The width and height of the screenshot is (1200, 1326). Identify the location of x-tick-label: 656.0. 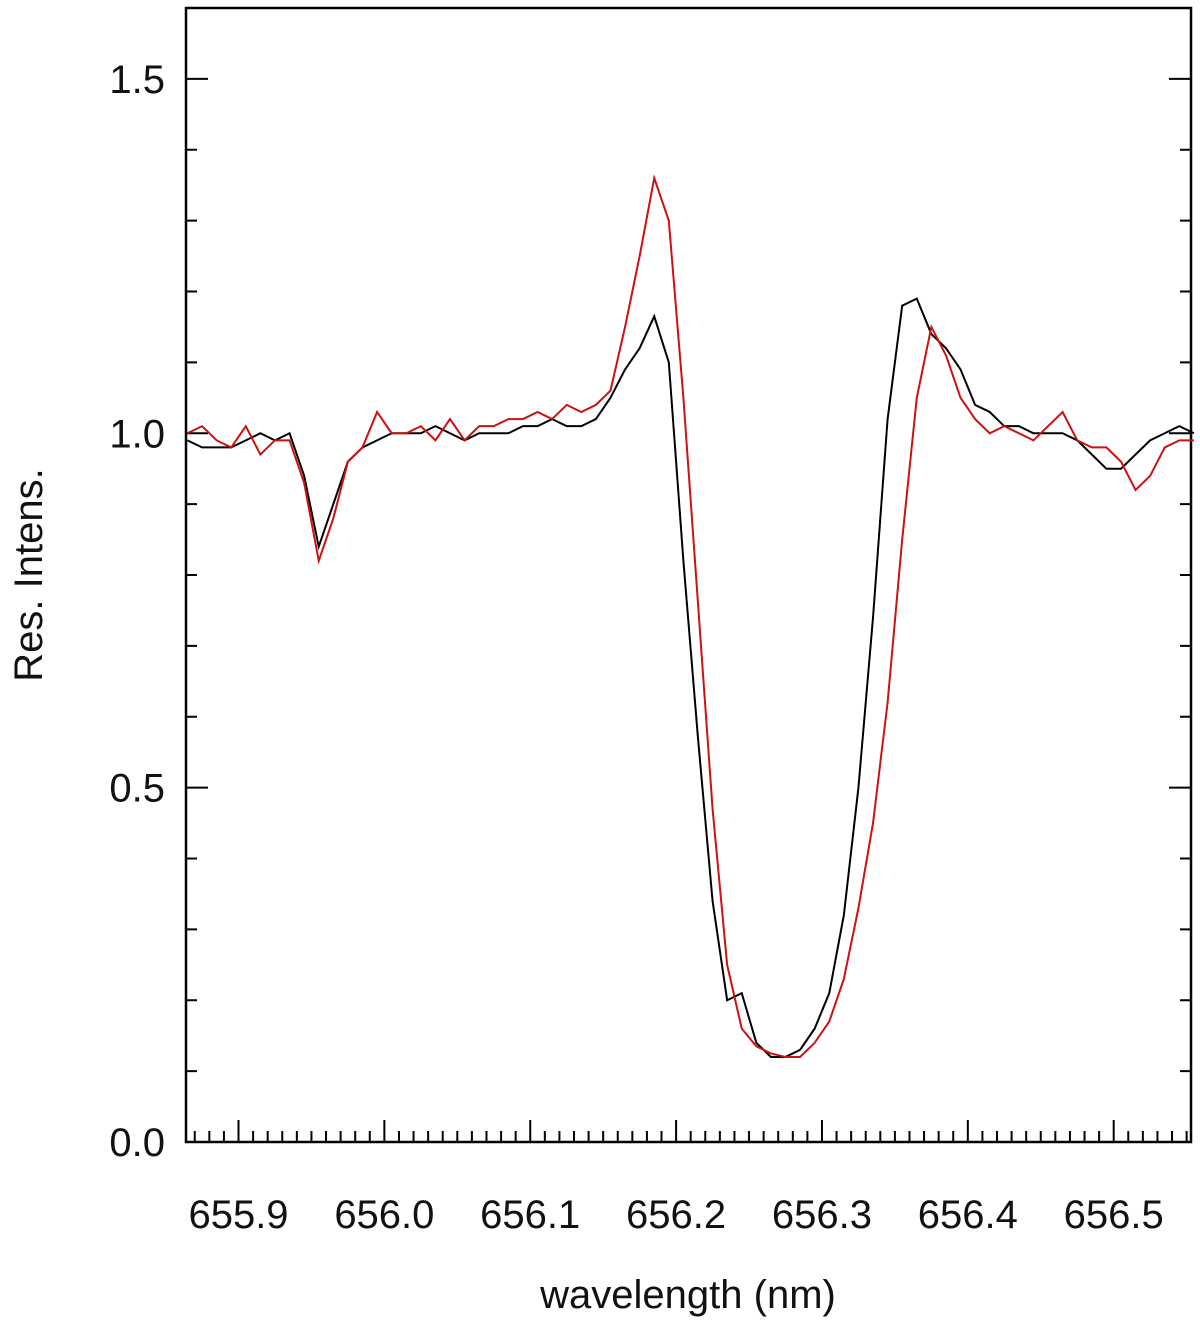
(384, 1215).